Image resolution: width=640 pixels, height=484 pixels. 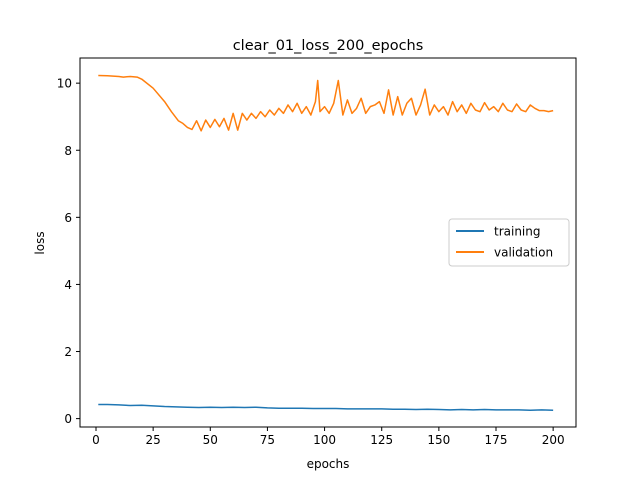 What do you see at coordinates (509, 242) in the screenshot?
I see `legend: training validation` at bounding box center [509, 242].